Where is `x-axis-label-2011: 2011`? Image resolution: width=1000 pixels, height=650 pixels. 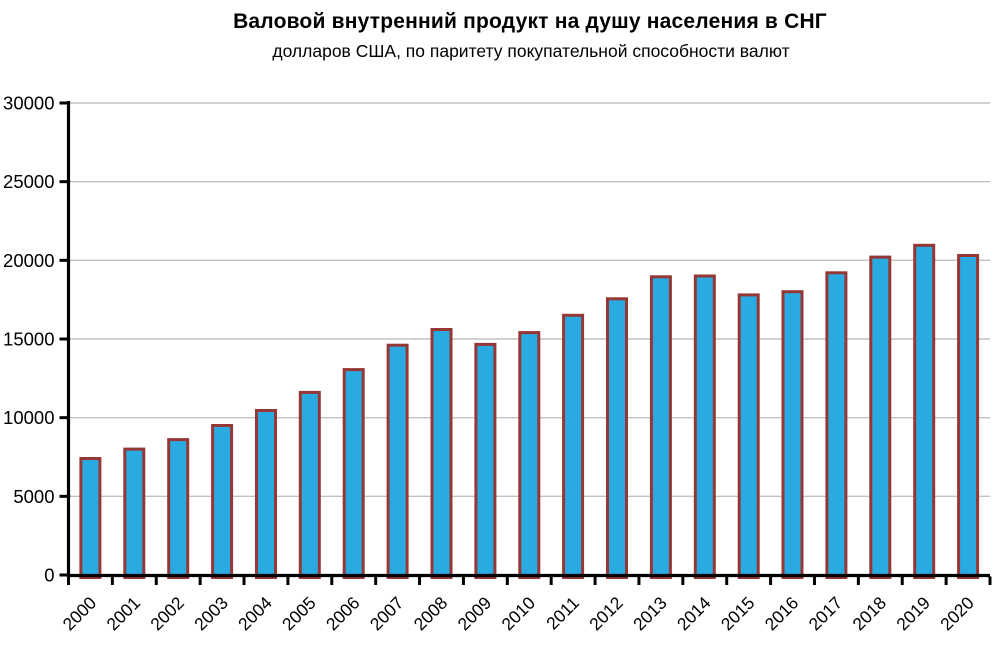
x-axis-label-2011: 2011 is located at coordinates (562, 613).